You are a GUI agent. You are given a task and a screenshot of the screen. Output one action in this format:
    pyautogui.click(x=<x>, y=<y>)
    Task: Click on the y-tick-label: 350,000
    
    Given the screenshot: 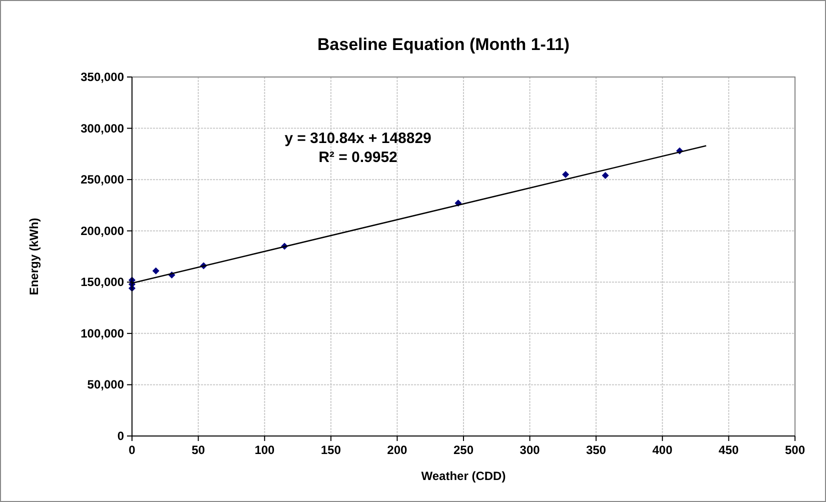 What is the action you would take?
    pyautogui.click(x=102, y=77)
    